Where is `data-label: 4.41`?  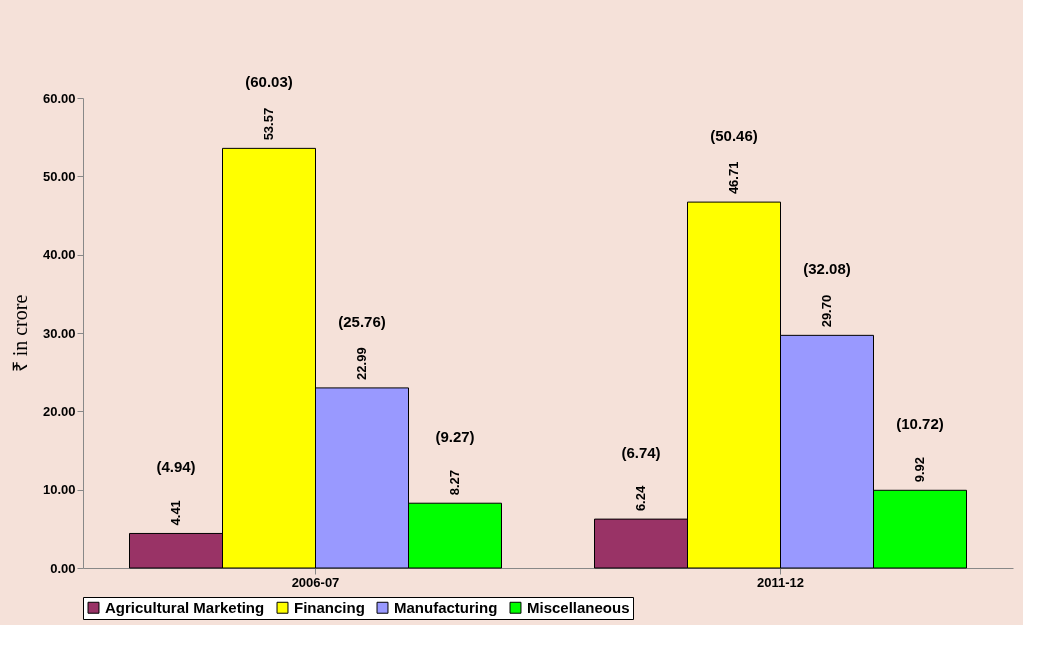
data-label: 4.41 is located at coordinates (175, 513).